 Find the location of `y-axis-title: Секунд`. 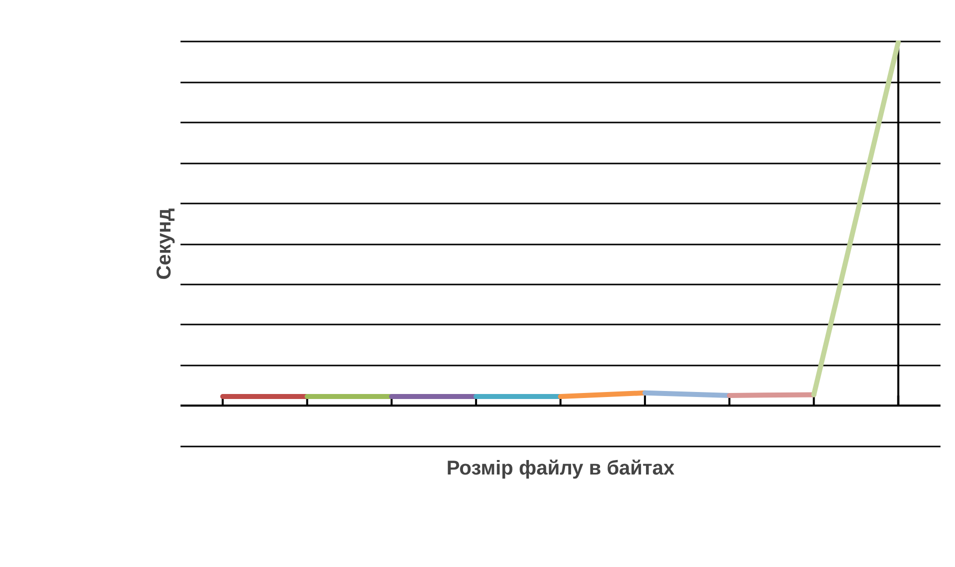

y-axis-title: Секунд is located at coordinates (165, 244).